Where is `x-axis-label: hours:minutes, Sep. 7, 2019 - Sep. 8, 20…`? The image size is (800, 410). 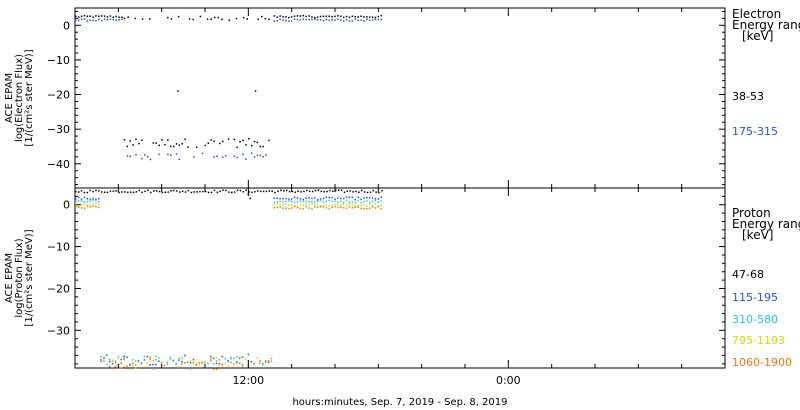
x-axis-label: hours:minutes, Sep. 7, 2019 - Sep. 8, 20… is located at coordinates (399, 402).